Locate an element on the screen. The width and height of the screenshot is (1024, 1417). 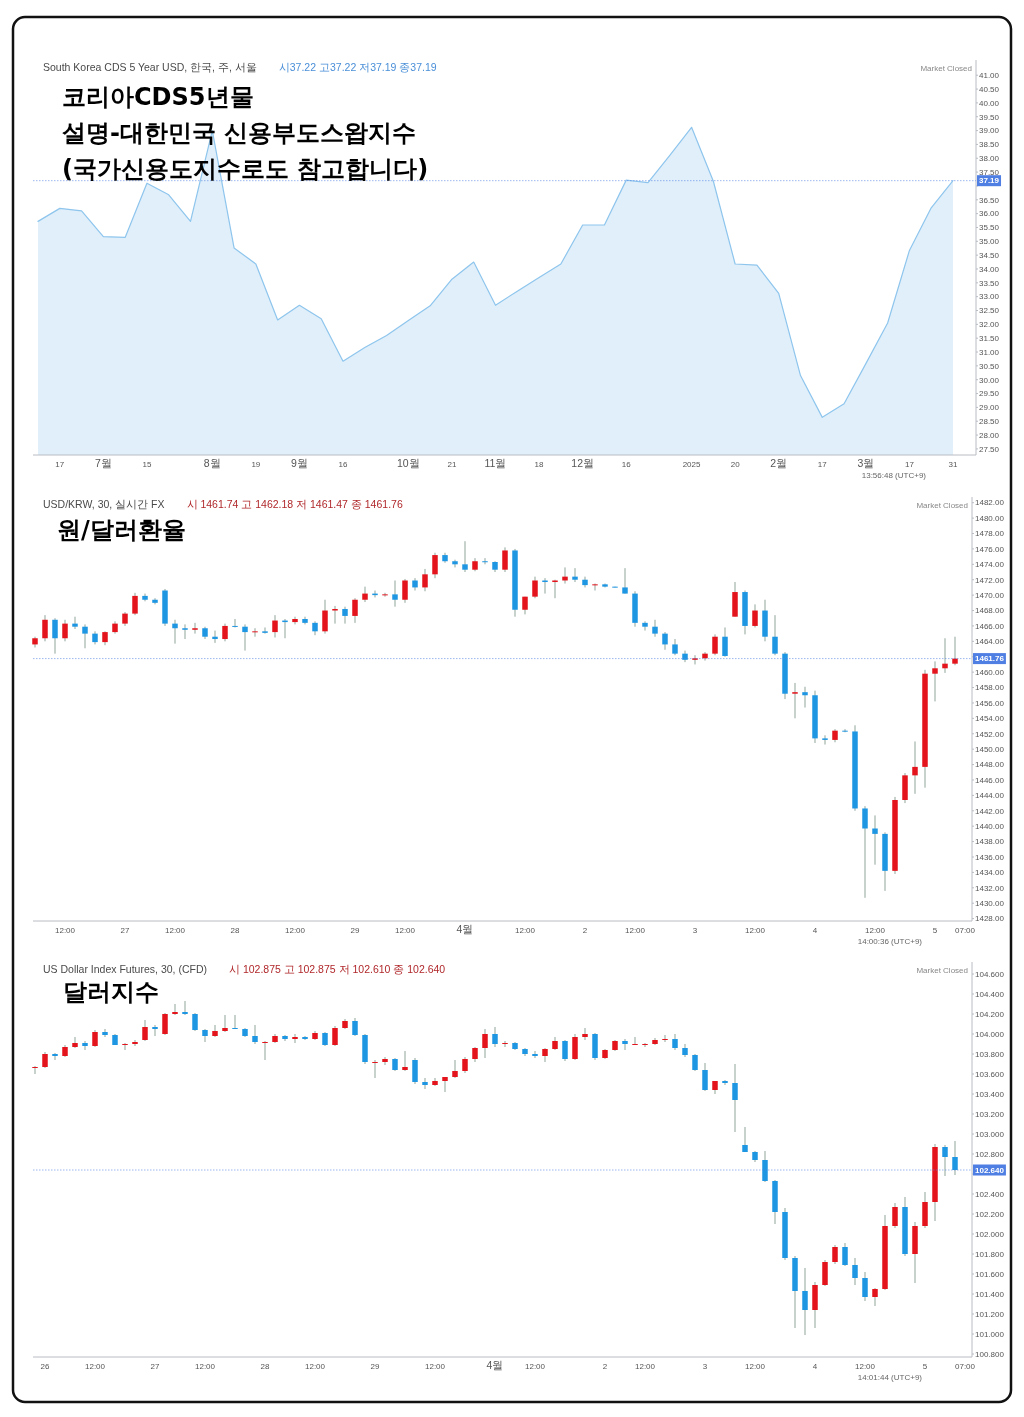
text: 원/달러환율 is located at coordinates (121, 530).